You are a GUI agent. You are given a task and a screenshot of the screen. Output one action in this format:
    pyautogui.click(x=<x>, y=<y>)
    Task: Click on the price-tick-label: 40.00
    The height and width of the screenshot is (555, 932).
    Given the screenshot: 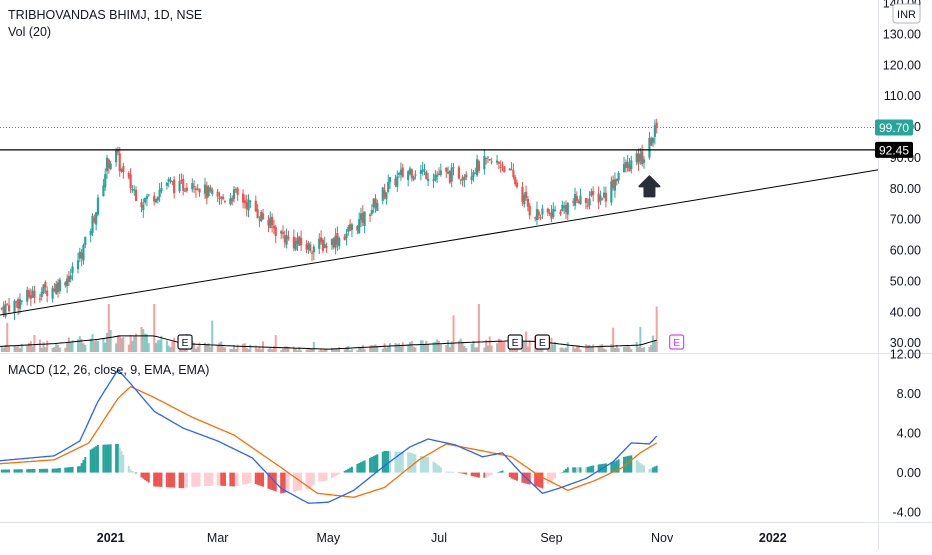 What is the action you would take?
    pyautogui.click(x=905, y=312)
    